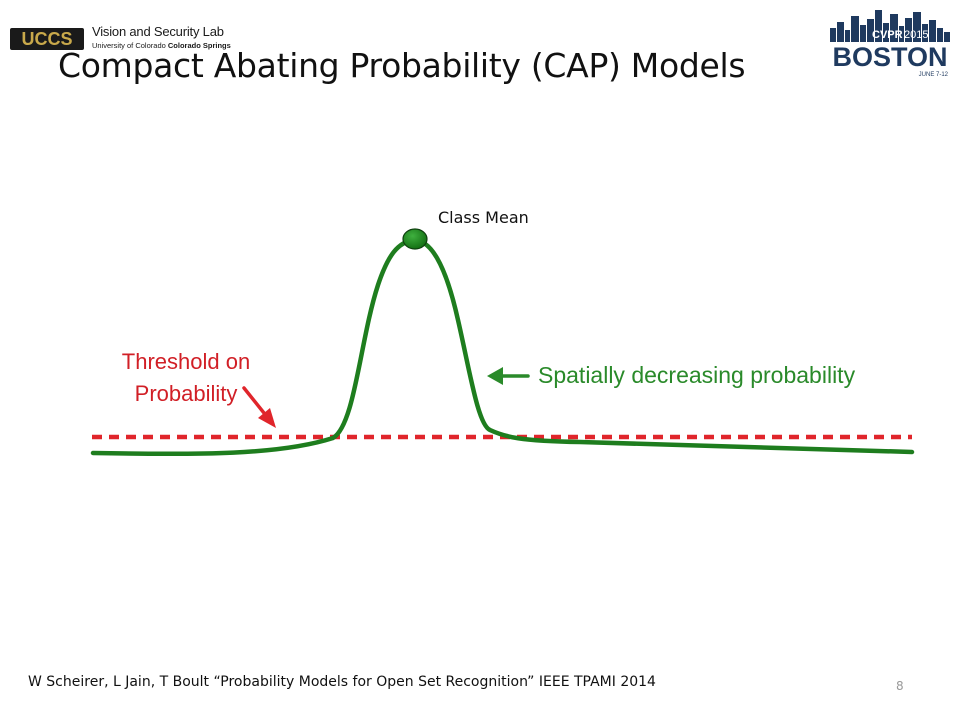  Describe the element at coordinates (259, 407) in the screenshot. I see `threshold-arrow-icon` at that location.